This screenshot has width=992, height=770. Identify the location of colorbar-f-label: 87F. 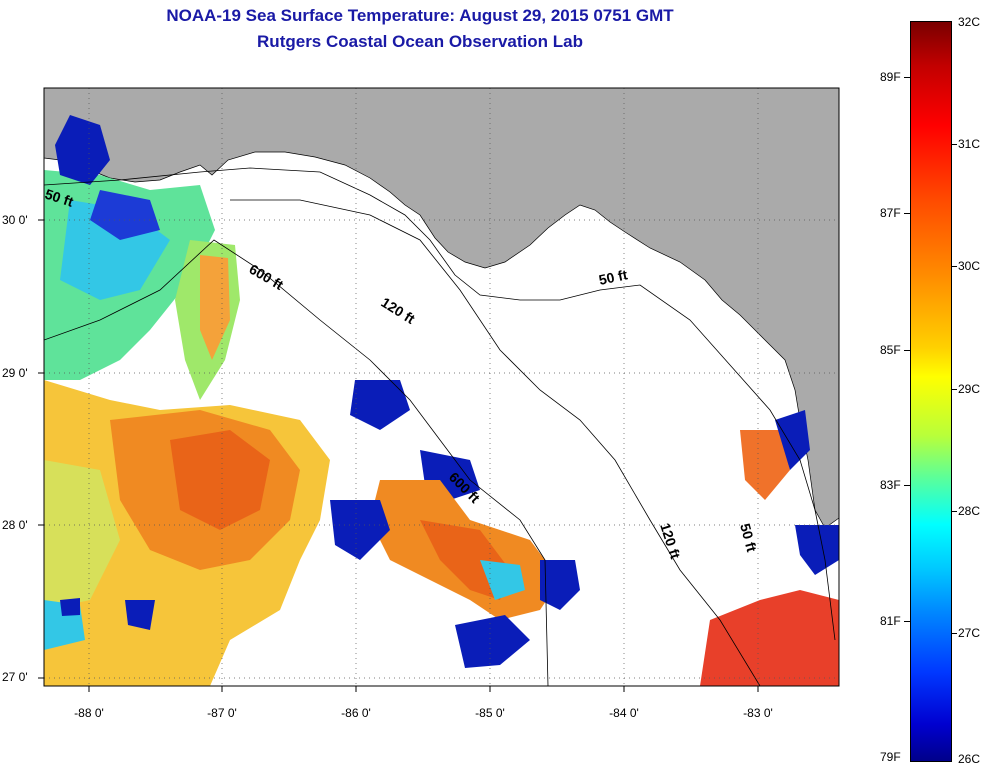
(890, 213).